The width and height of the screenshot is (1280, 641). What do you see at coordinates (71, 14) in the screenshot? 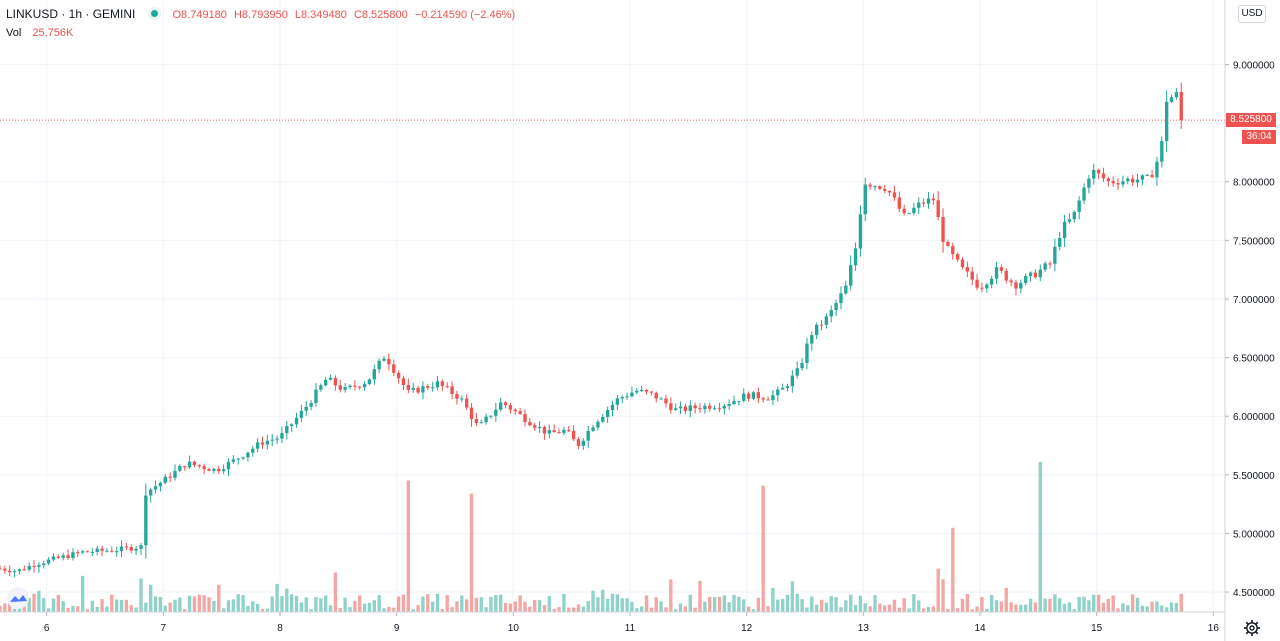
I see `symbol-title: LINKUSD · 1h · GEMINI` at bounding box center [71, 14].